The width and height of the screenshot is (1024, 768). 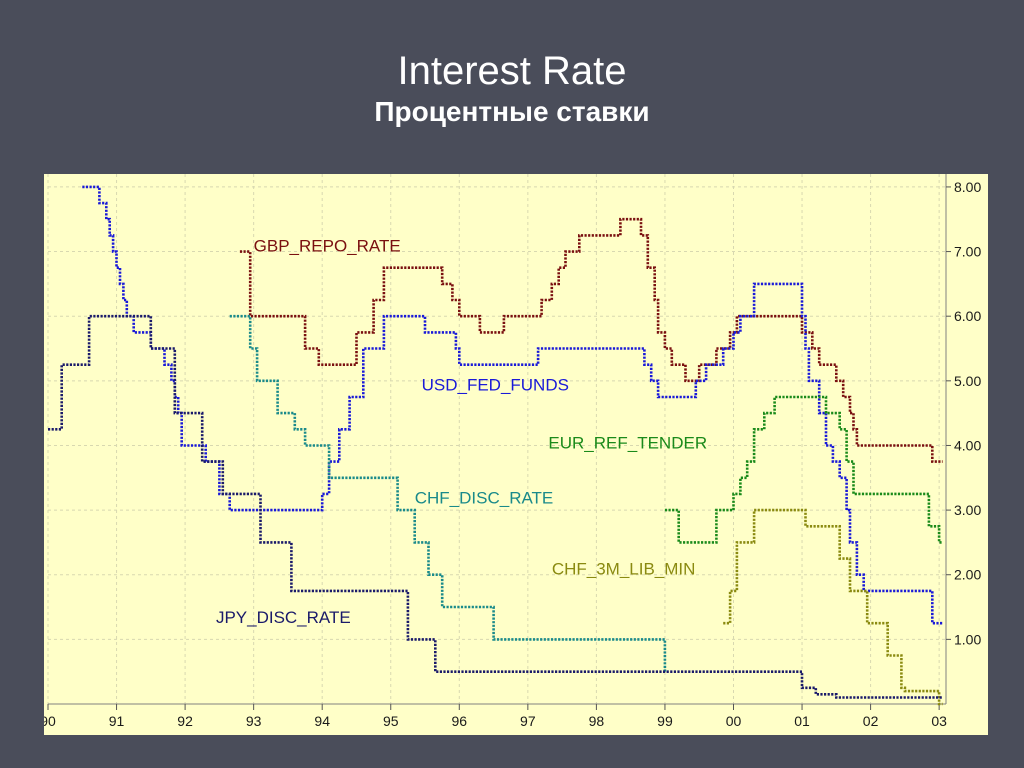 What do you see at coordinates (512, 111) in the screenshot?
I see `slide-subtitle: Процентные ставки` at bounding box center [512, 111].